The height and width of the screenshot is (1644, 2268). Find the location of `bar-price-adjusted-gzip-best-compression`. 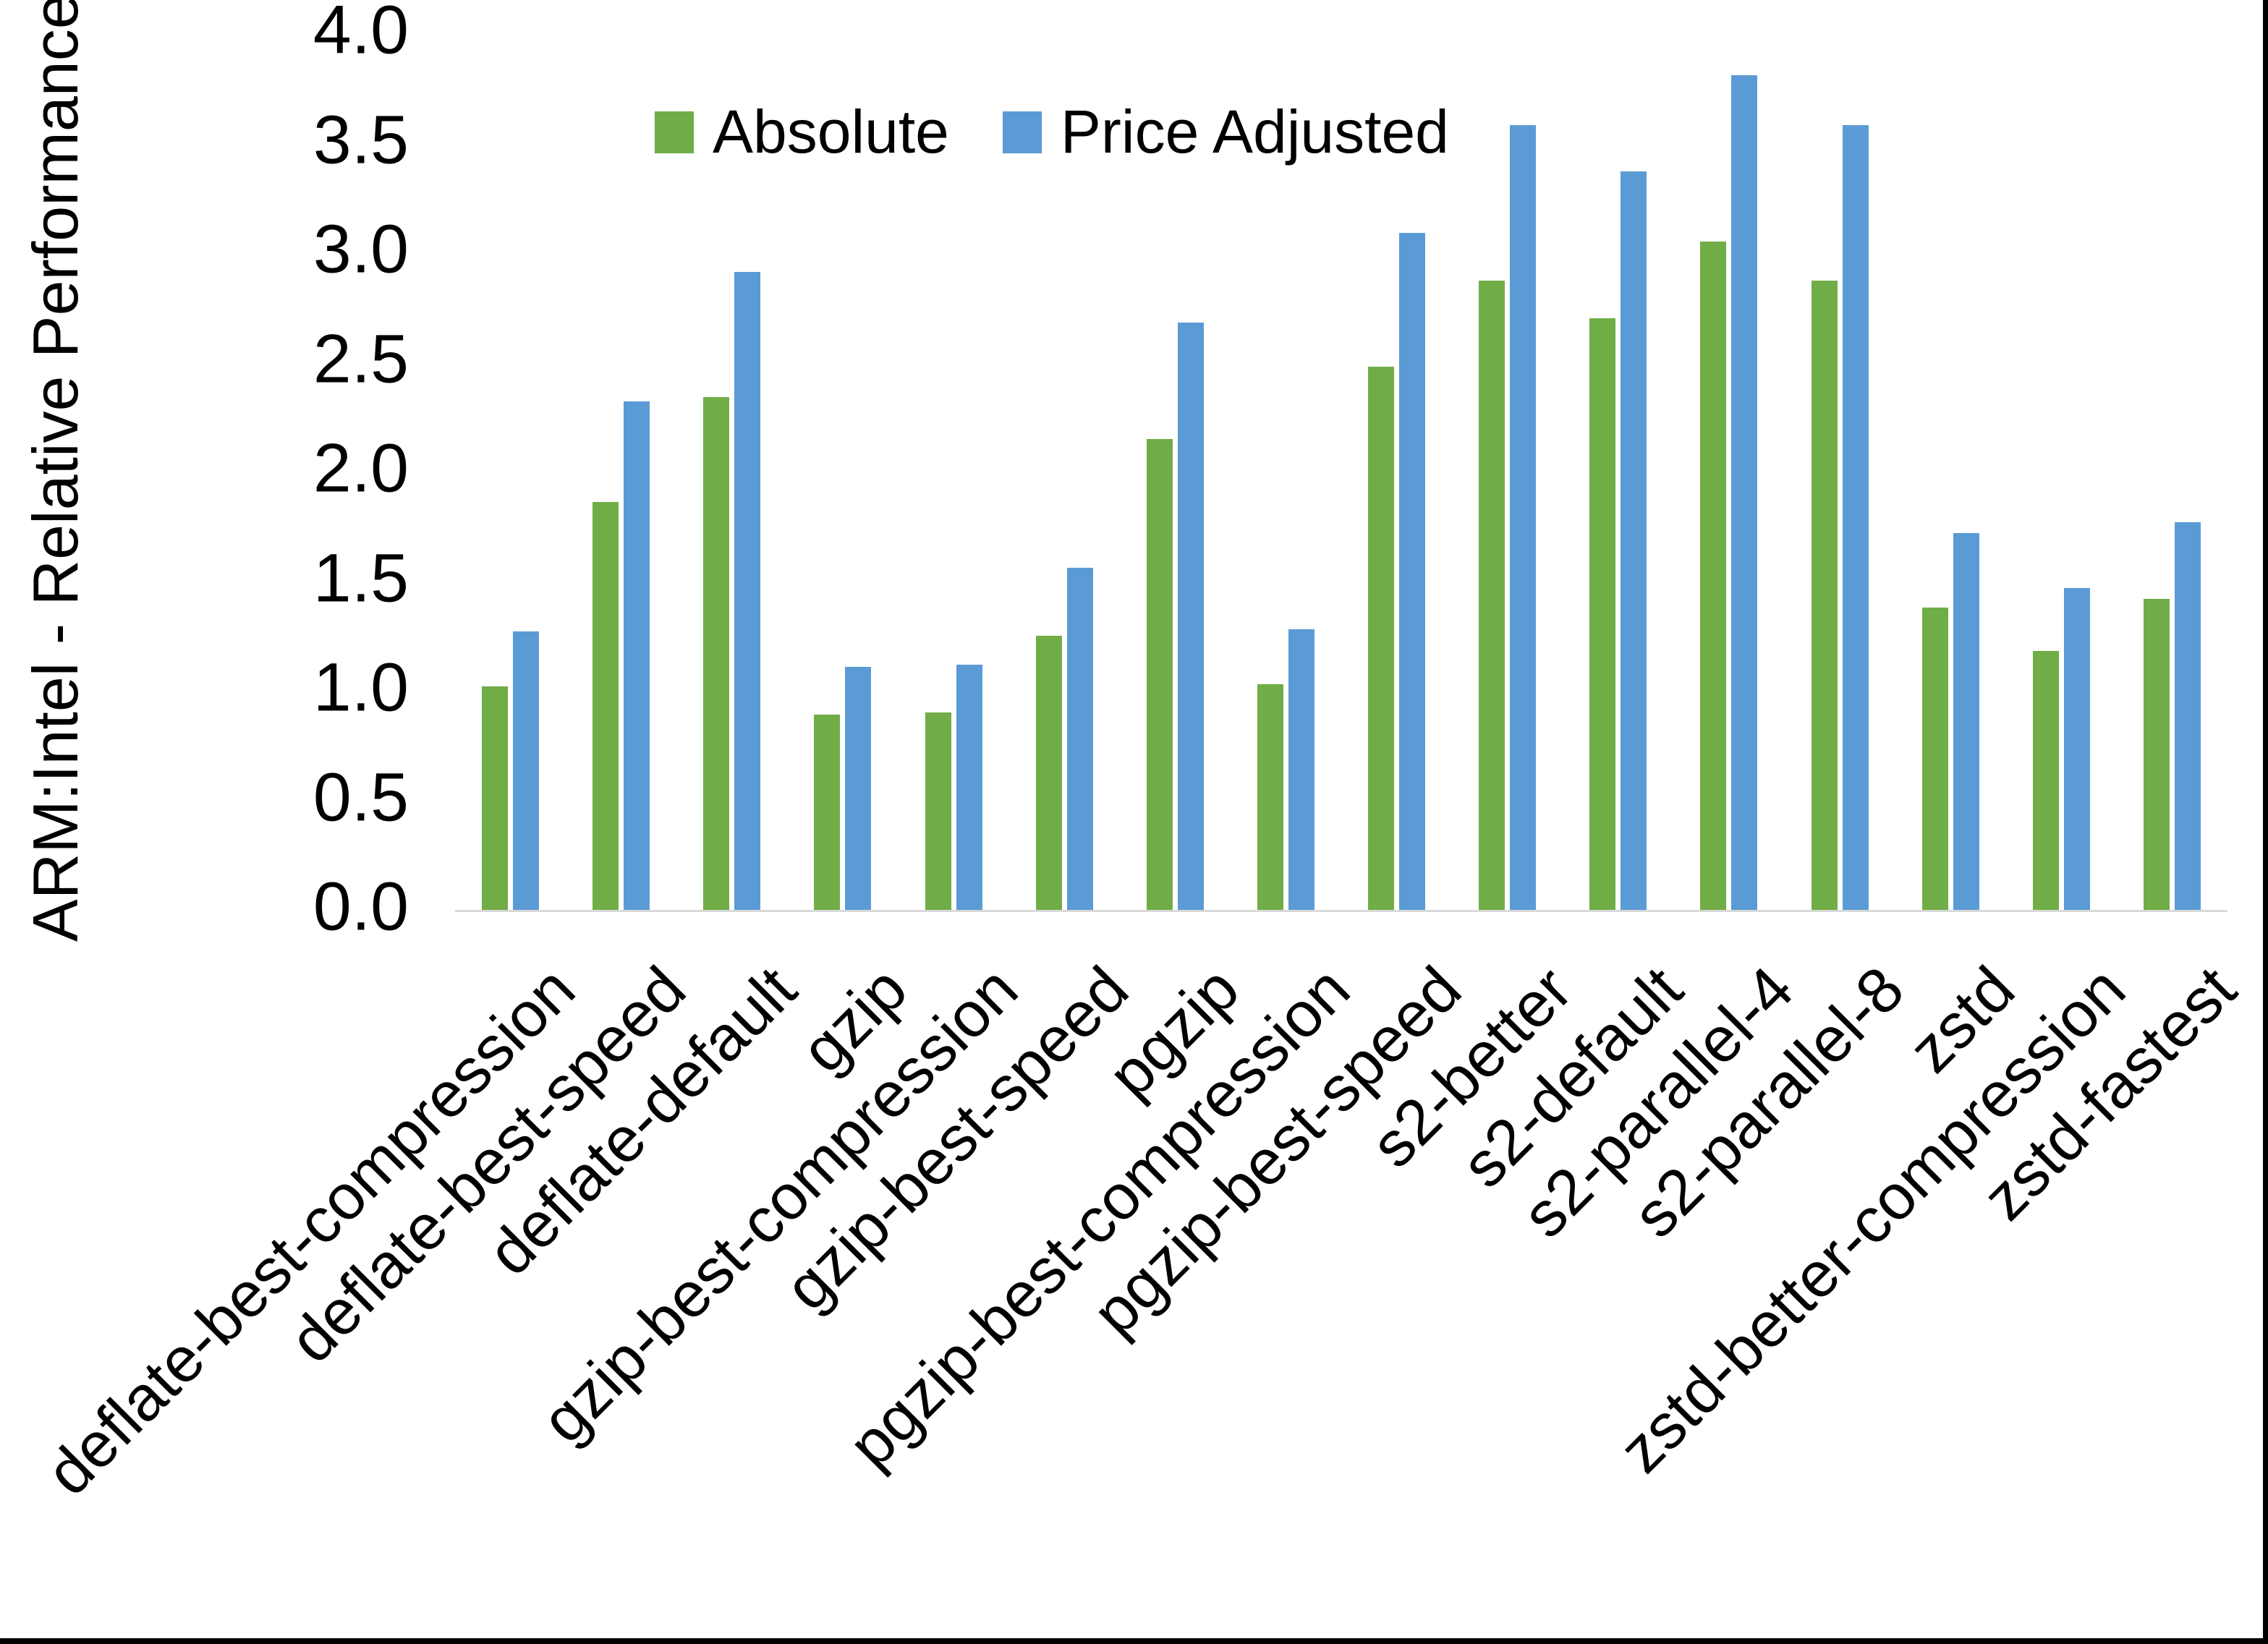

bar-price-adjusted-gzip-best-compression is located at coordinates (969, 787).